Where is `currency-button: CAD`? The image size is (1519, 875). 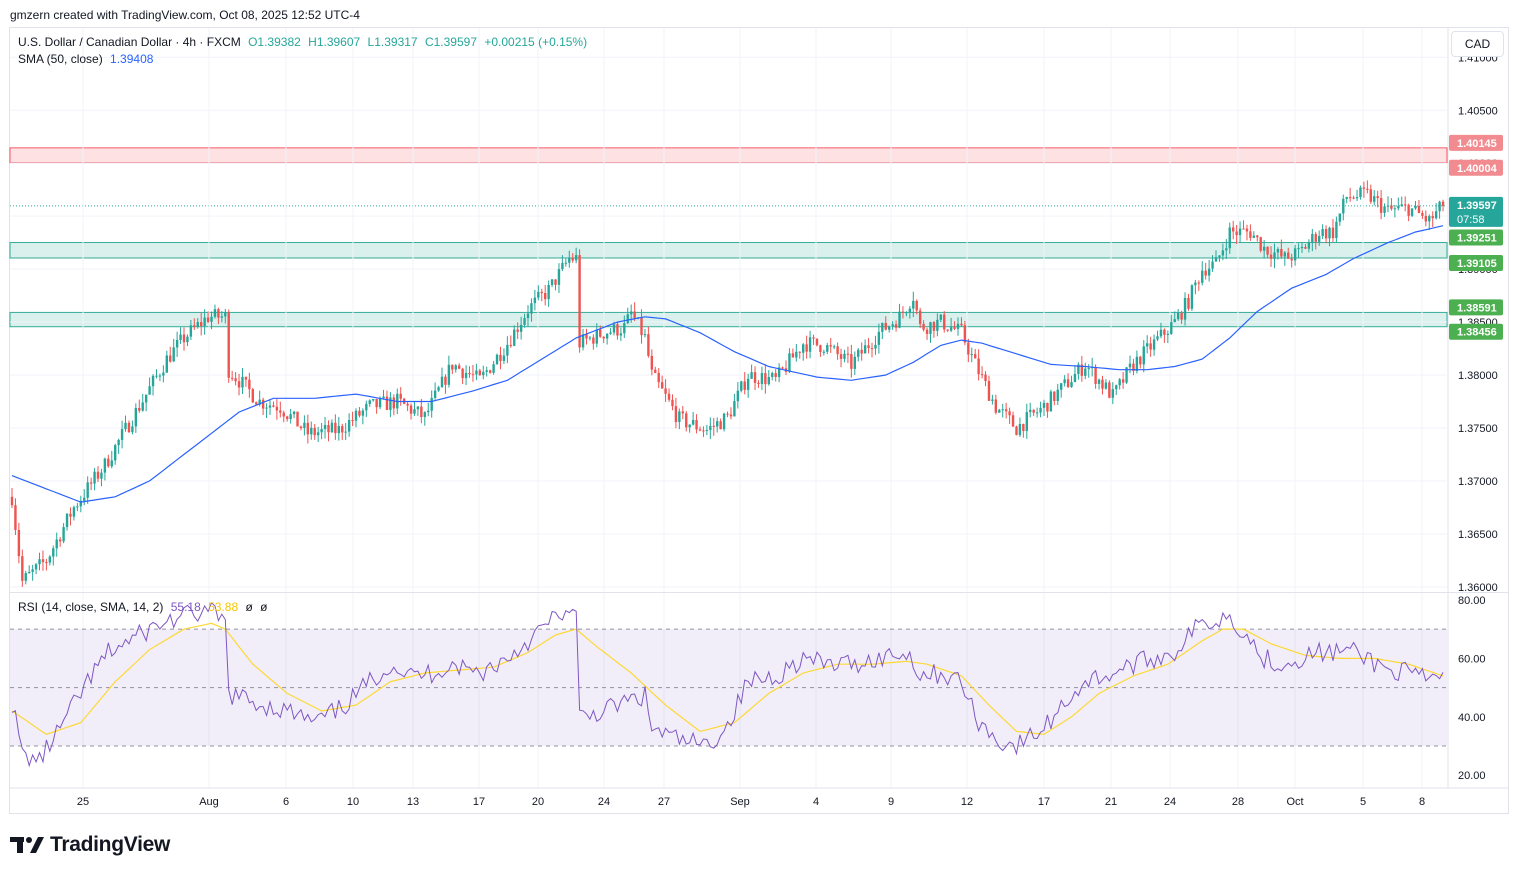 currency-button: CAD is located at coordinates (1477, 44).